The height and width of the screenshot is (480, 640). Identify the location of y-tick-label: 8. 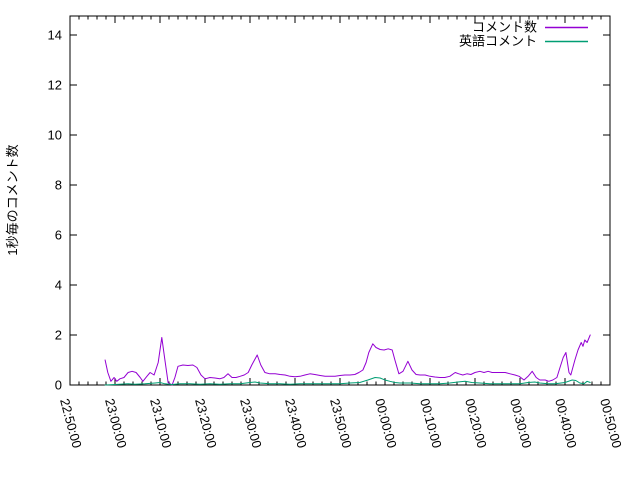
(58, 185).